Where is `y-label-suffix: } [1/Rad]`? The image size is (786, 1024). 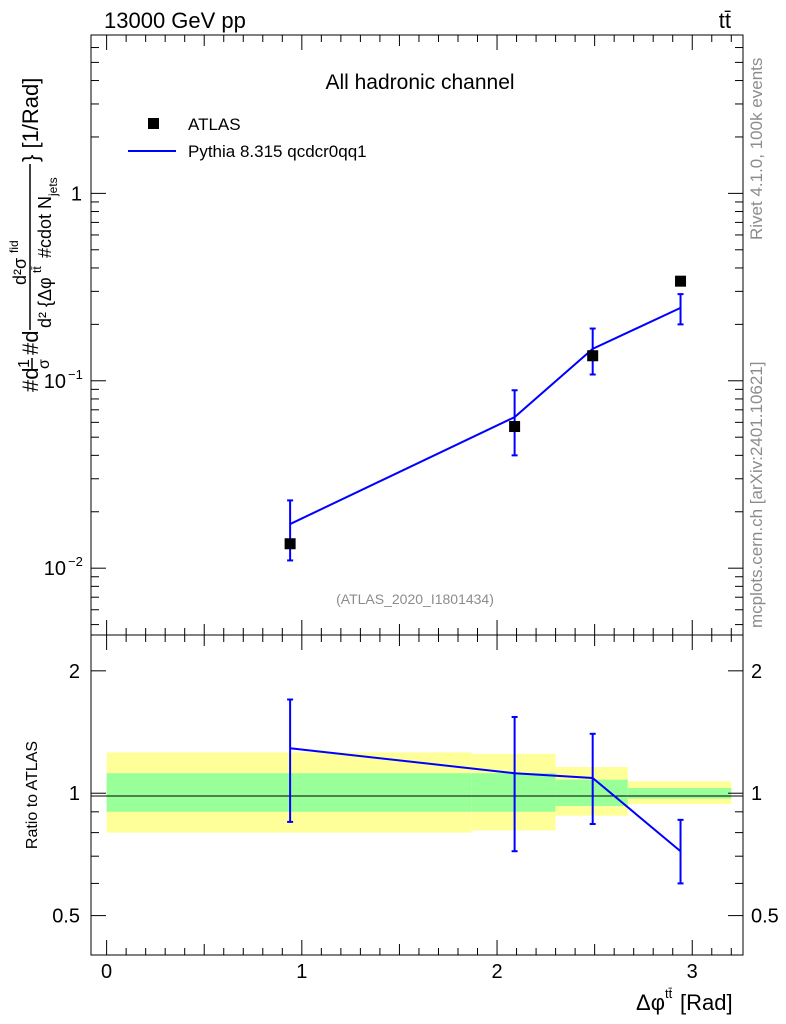
y-label-suffix: } [1/Rad] is located at coordinates (30, 120).